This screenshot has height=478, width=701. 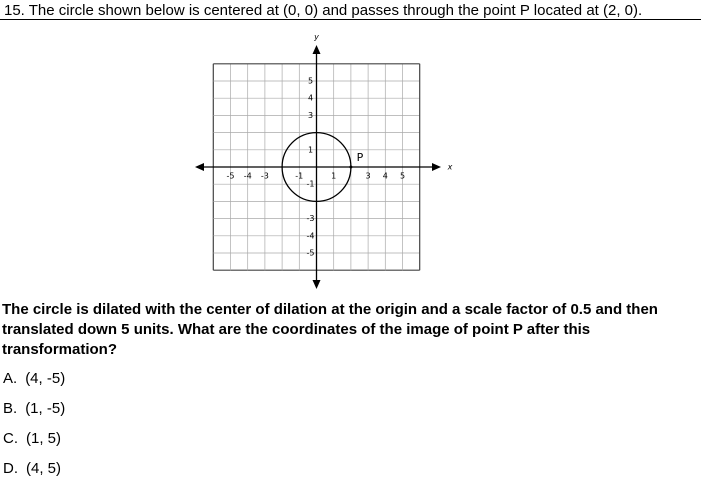 What do you see at coordinates (450, 167) in the screenshot?
I see `x-axis-label: x` at bounding box center [450, 167].